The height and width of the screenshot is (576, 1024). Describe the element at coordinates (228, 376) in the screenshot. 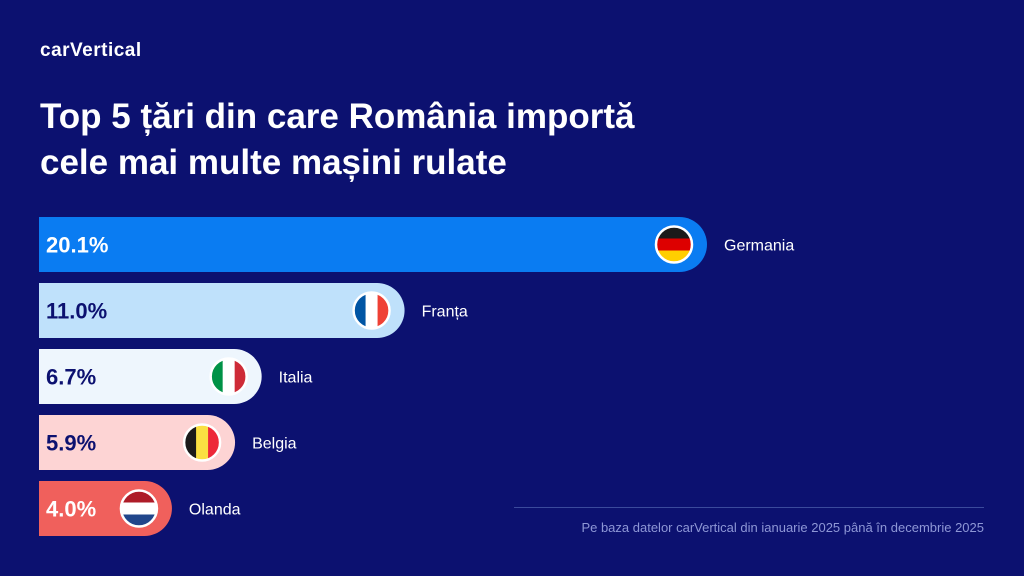

I see `italy-flag-icon` at that location.